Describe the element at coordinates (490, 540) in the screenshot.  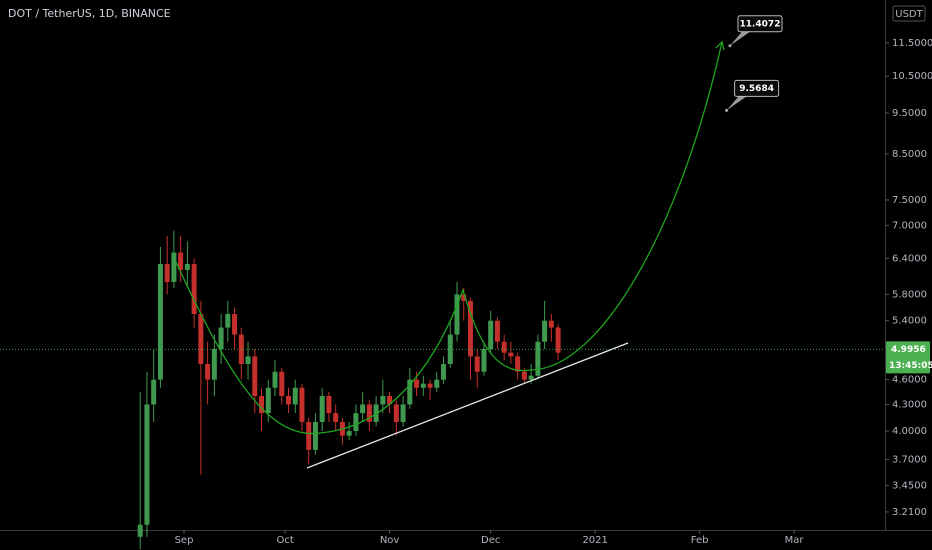
I see `x-tick-label: Dec` at that location.